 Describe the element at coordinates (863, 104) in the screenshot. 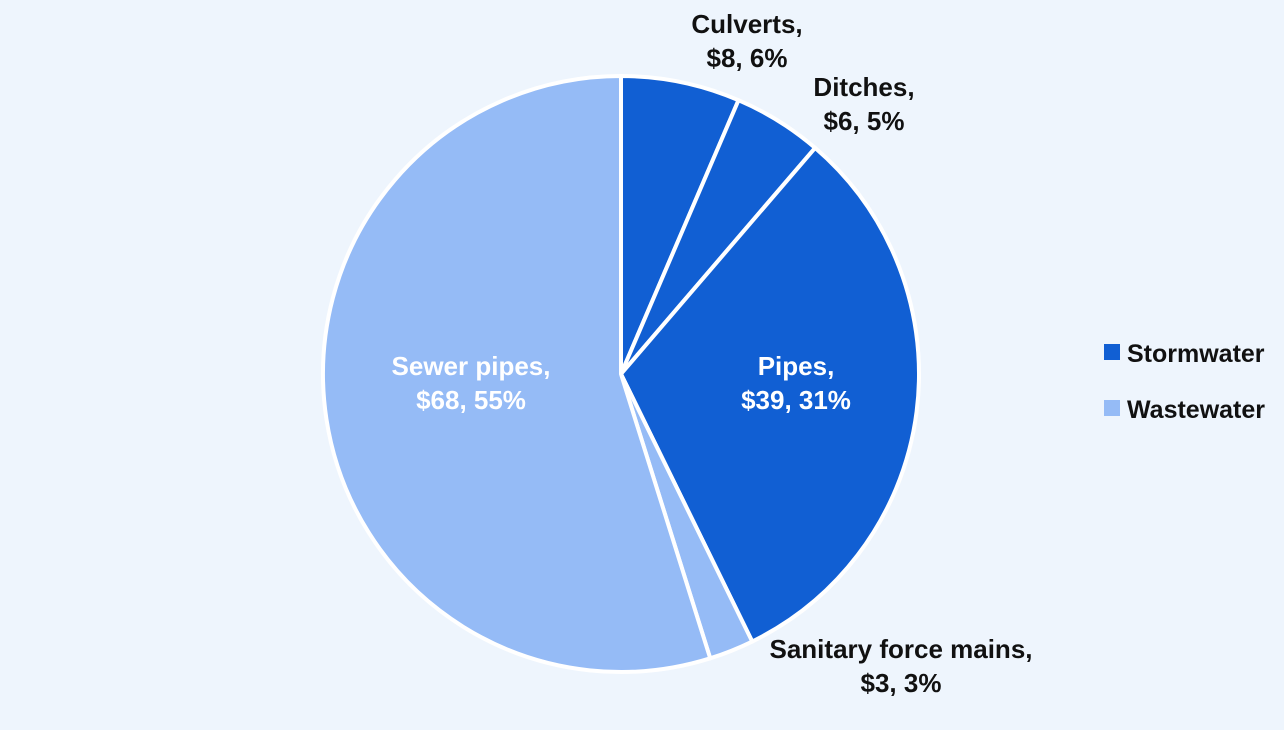

I see `slice-label-ditches: Ditches, $6, 5%` at that location.